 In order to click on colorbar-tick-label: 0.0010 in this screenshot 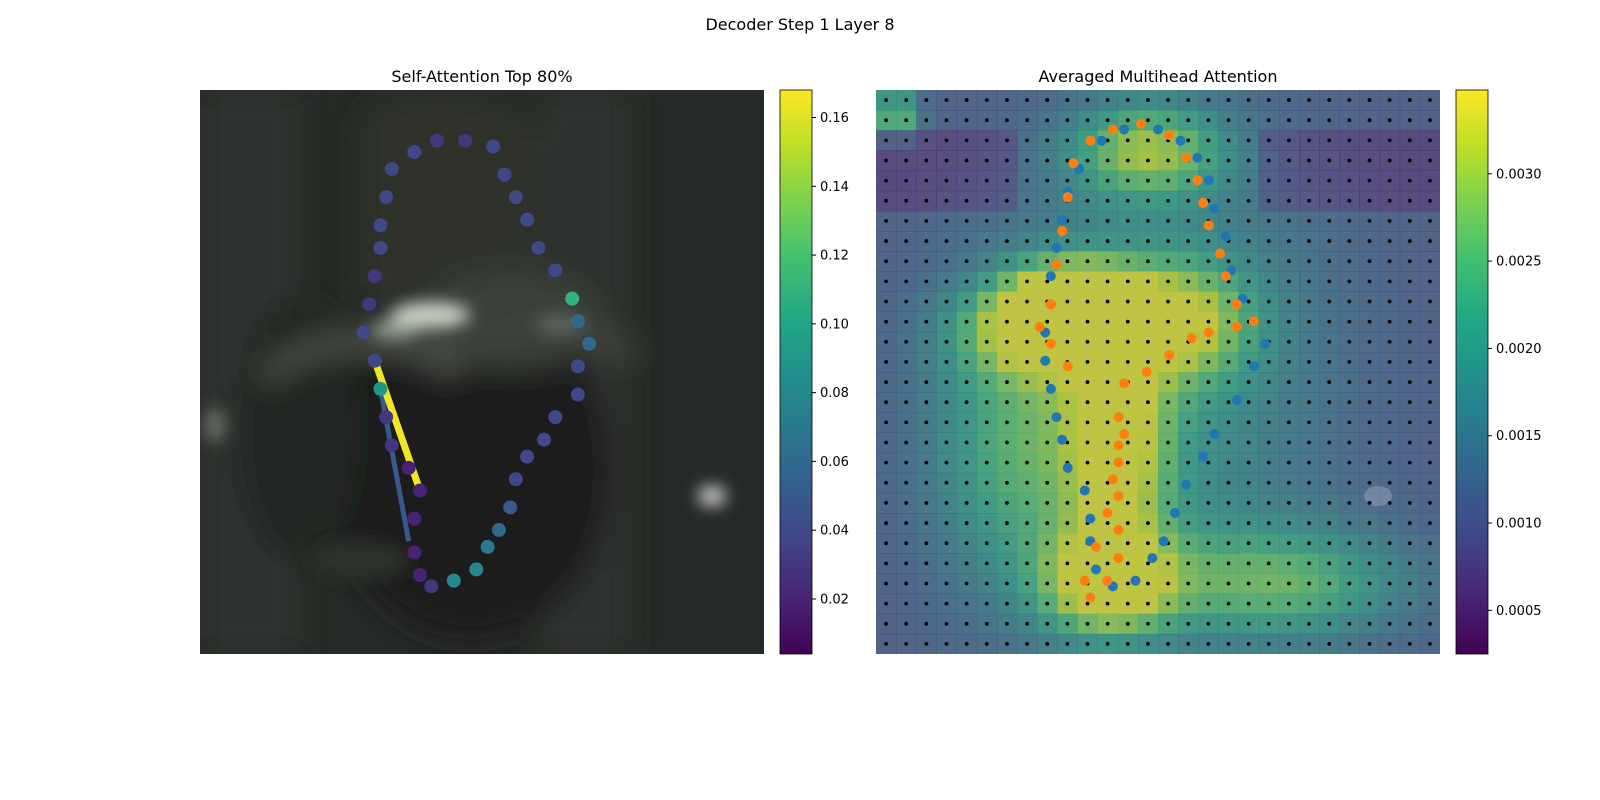, I will do `click(1519, 524)`.